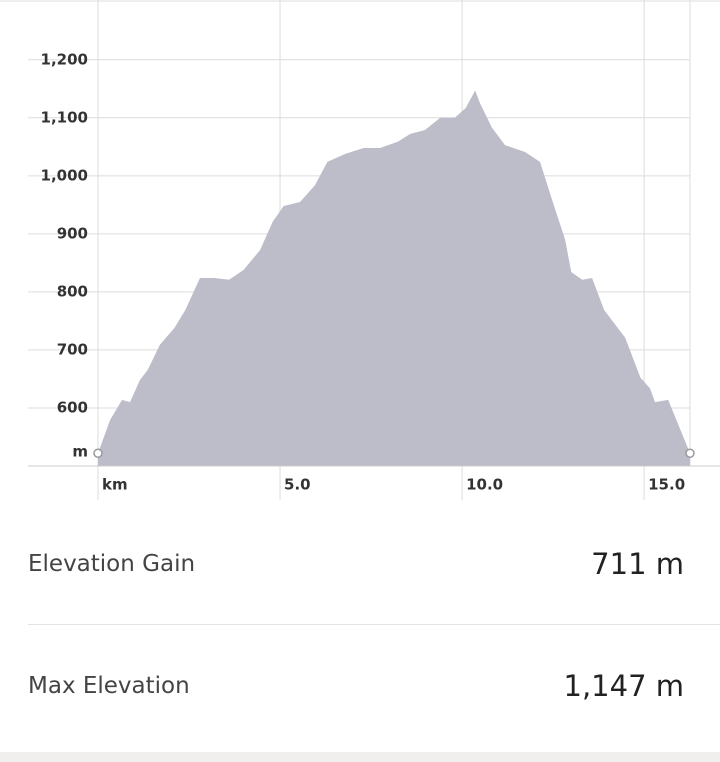 This screenshot has height=762, width=720. Describe the element at coordinates (356, 564) in the screenshot. I see `stat-row: Elevation Gain 711 m` at that location.